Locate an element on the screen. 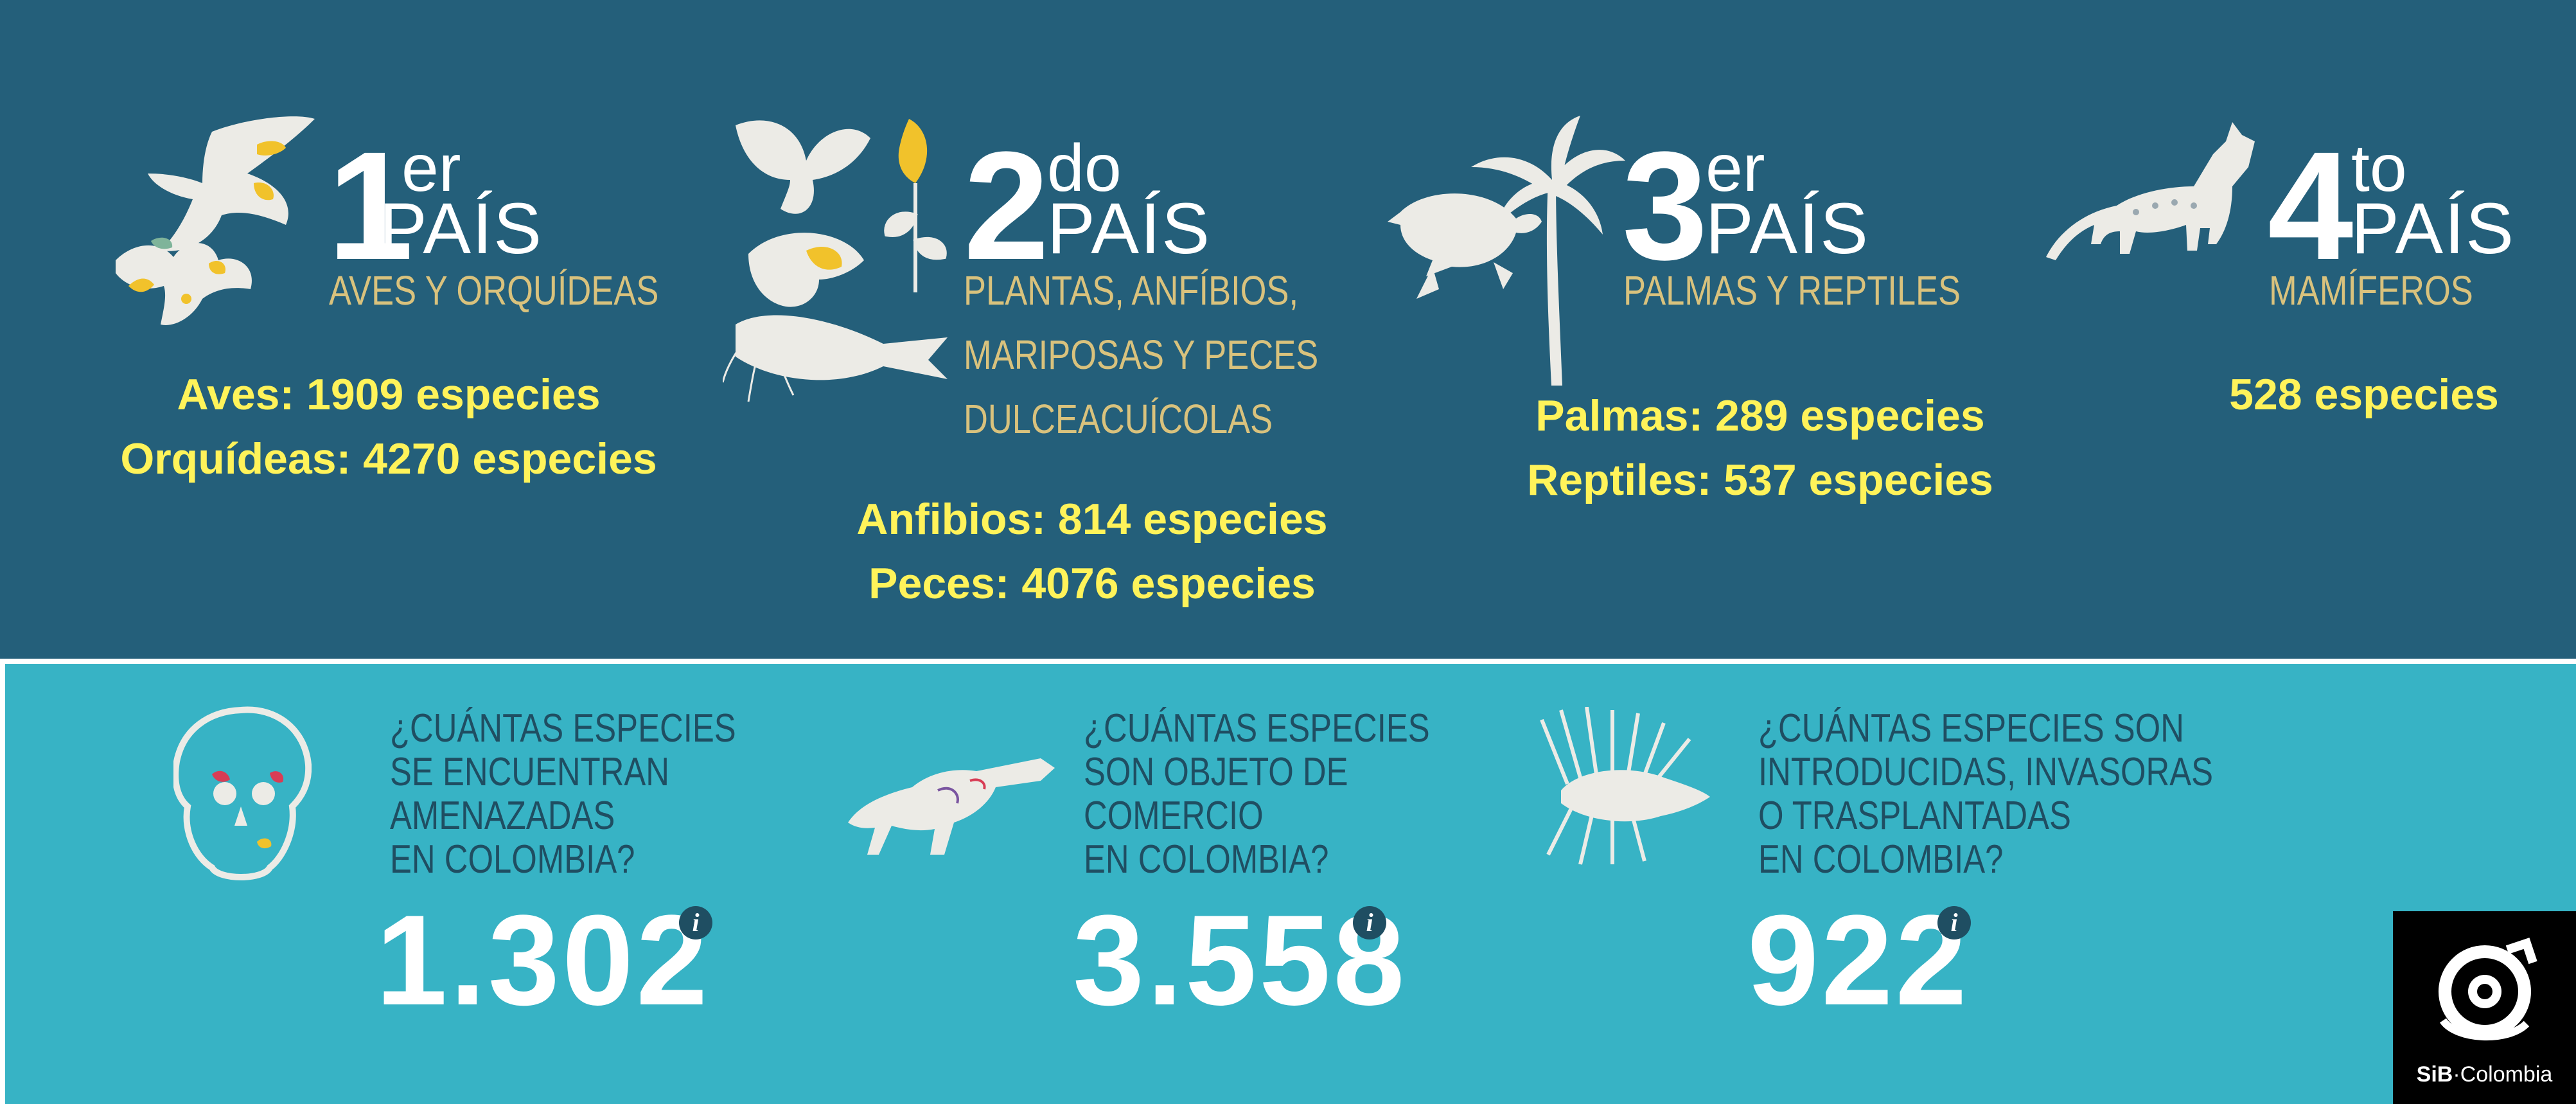  rank-2-country-word: PAÍS is located at coordinates (1129, 228).